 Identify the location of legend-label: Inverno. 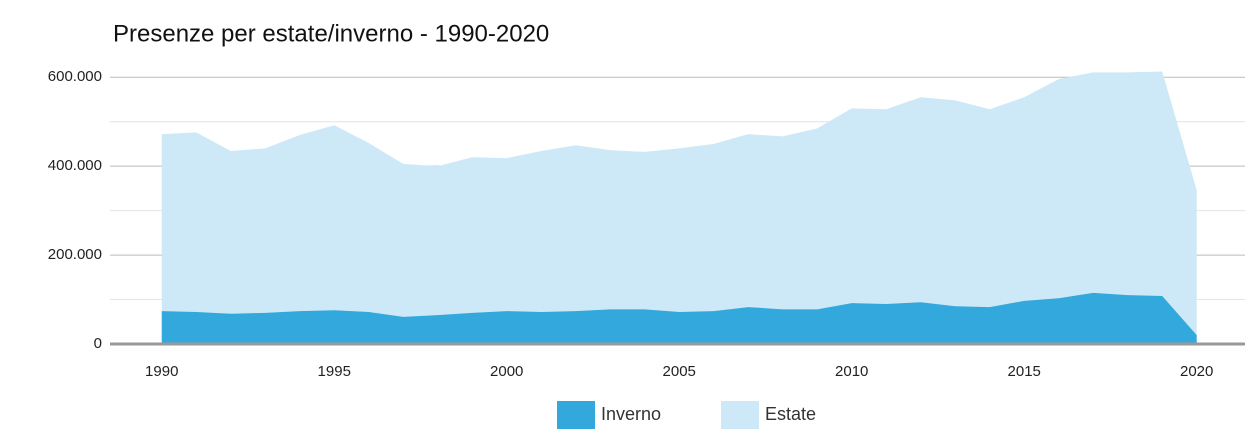
(631, 414).